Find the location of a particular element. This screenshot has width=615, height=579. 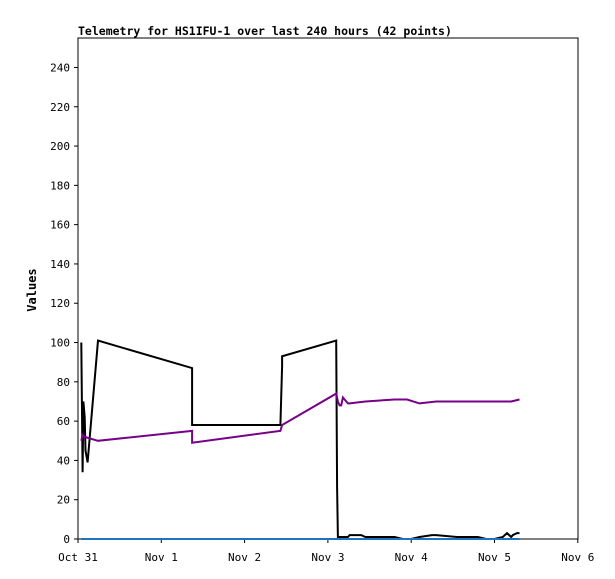

x-tick-label: Oct 31 is located at coordinates (78, 557).